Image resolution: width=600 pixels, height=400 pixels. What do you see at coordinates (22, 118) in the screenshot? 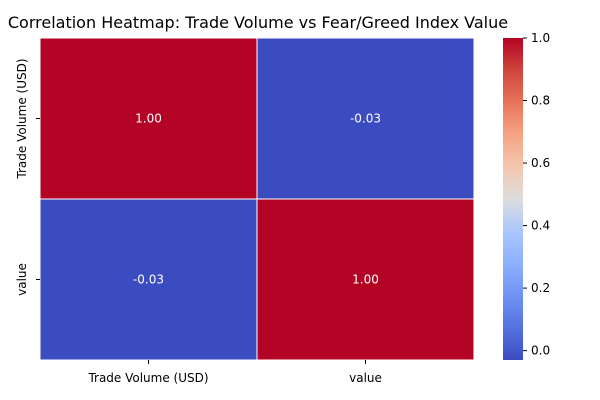
I see `y-tick-label: Trade Volume (USD)` at bounding box center [22, 118].